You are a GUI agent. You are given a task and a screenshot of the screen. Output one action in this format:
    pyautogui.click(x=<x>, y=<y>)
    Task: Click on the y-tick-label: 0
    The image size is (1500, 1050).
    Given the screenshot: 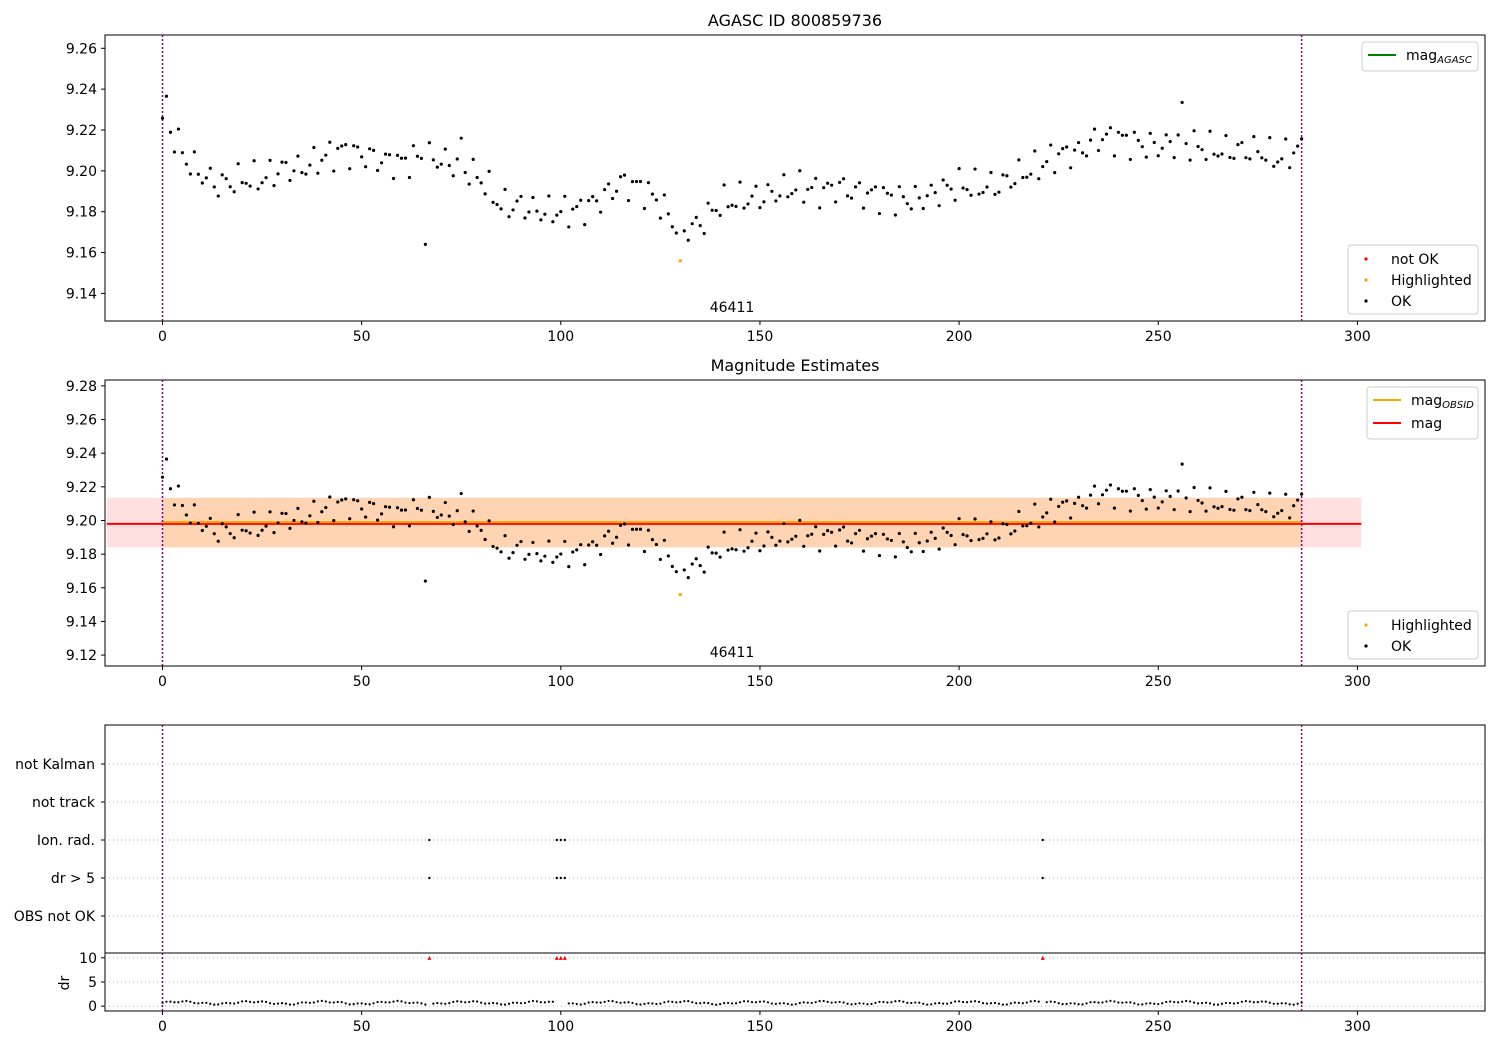 What is the action you would take?
    pyautogui.click(x=92, y=1007)
    